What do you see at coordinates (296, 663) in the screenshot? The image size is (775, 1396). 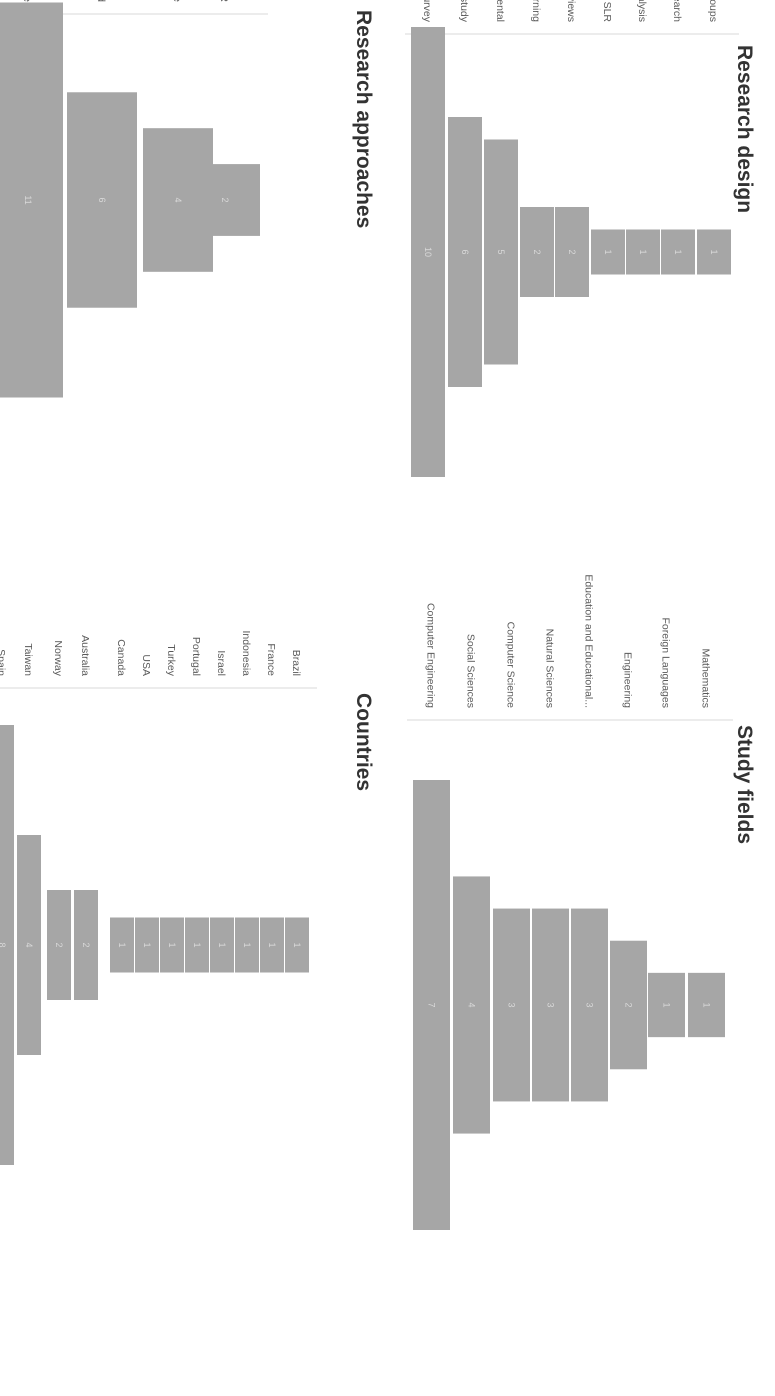 I see `category-label: Brazil` at bounding box center [296, 663].